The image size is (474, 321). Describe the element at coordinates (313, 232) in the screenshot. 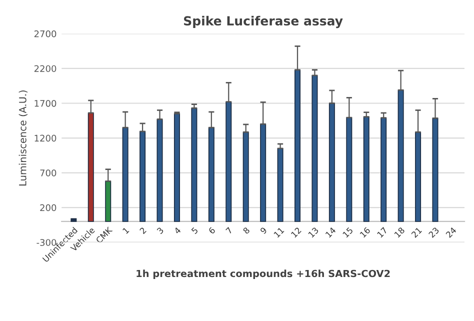

I see `x-tick-label: 13` at that location.